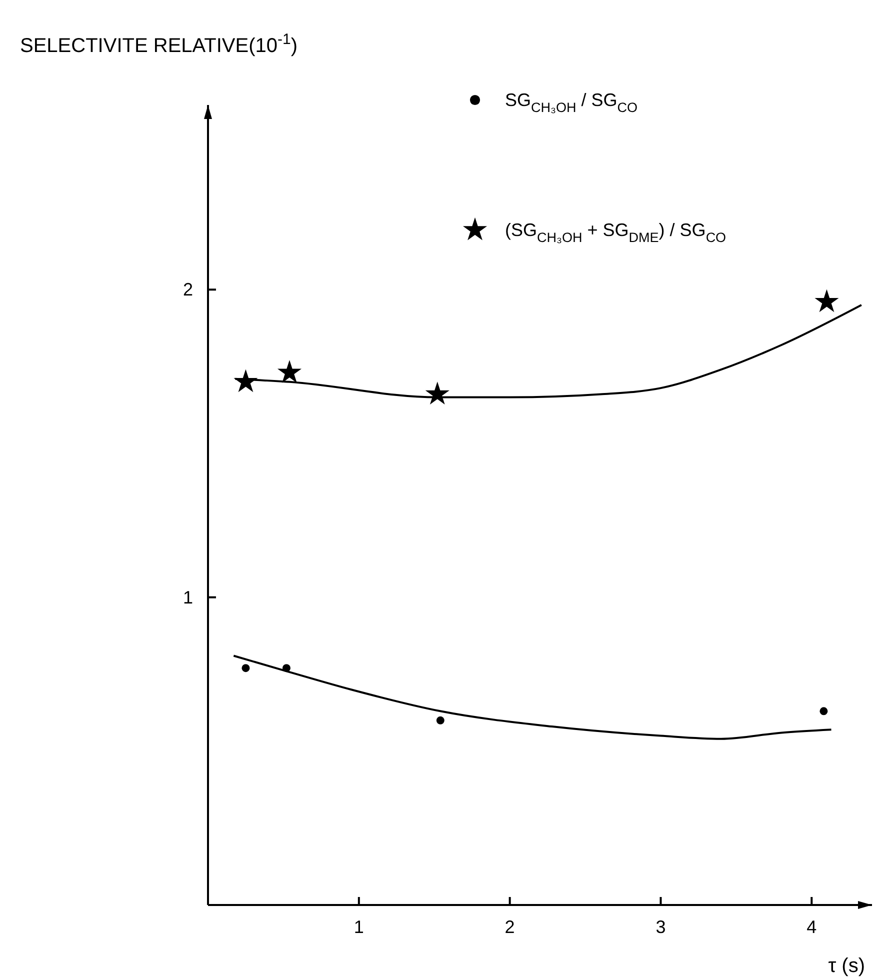 This screenshot has height=980, width=875. Describe the element at coordinates (615, 232) in the screenshot. I see `legend-label: (SG$_{CH₃OH}$ + SG$_{DME}$) / SG$_{CO}$` at that location.